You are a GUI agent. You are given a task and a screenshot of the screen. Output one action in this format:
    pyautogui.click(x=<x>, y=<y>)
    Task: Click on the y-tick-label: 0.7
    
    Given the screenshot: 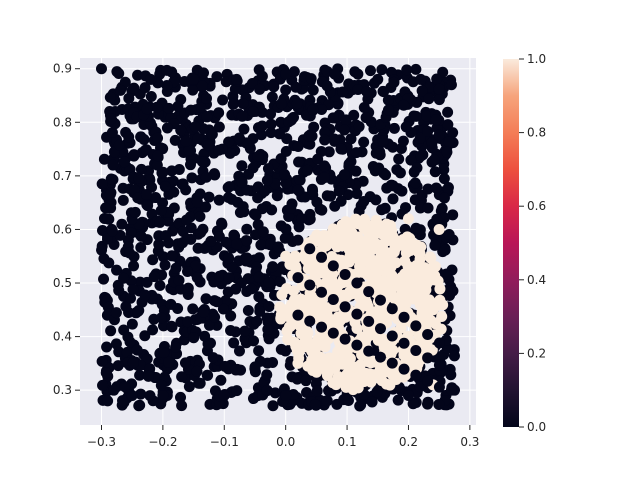 What is the action you would take?
    pyautogui.click(x=62, y=176)
    